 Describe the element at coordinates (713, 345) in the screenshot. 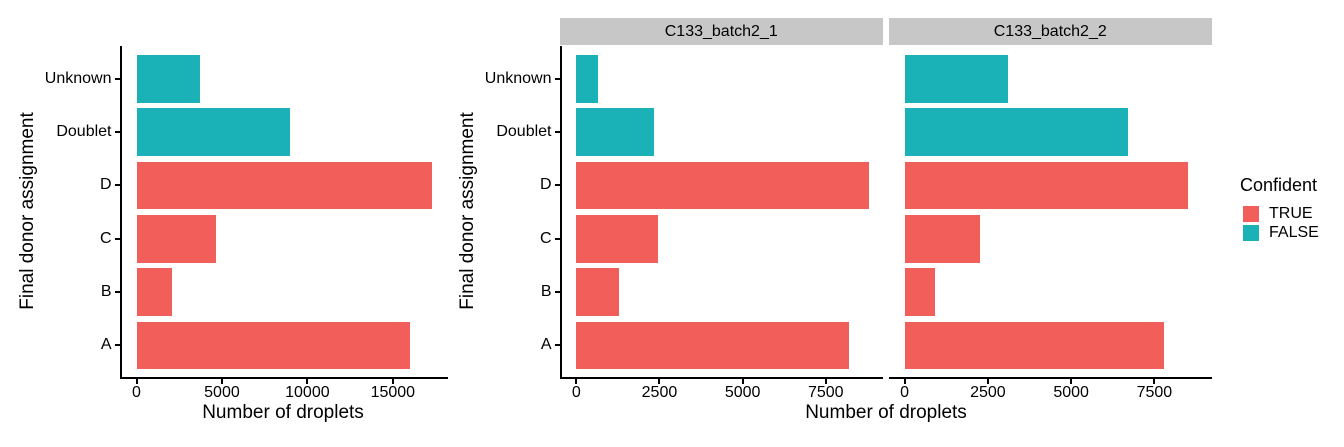

I see `bar-C133_batch2_1-A` at that location.